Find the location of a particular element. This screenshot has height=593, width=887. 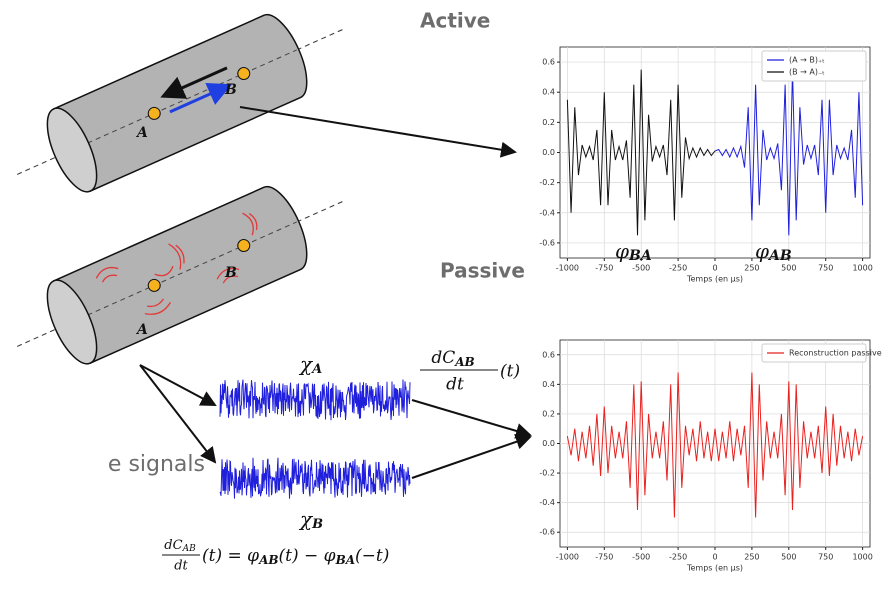

chi-sub: A is located at coordinates (316, 369).